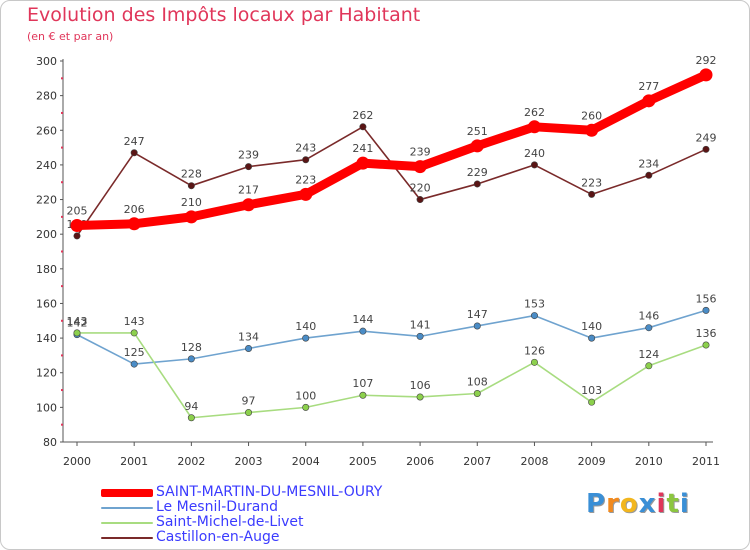 The width and height of the screenshot is (750, 550). Describe the element at coordinates (46, 200) in the screenshot. I see `y-tick-label: 220` at that location.